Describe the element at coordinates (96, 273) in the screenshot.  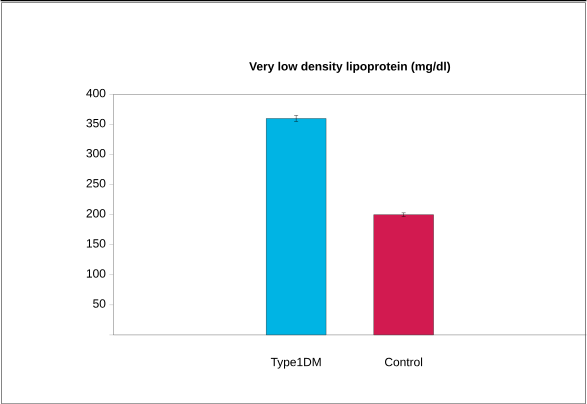
I see `y-tick-label: 100` at that location.